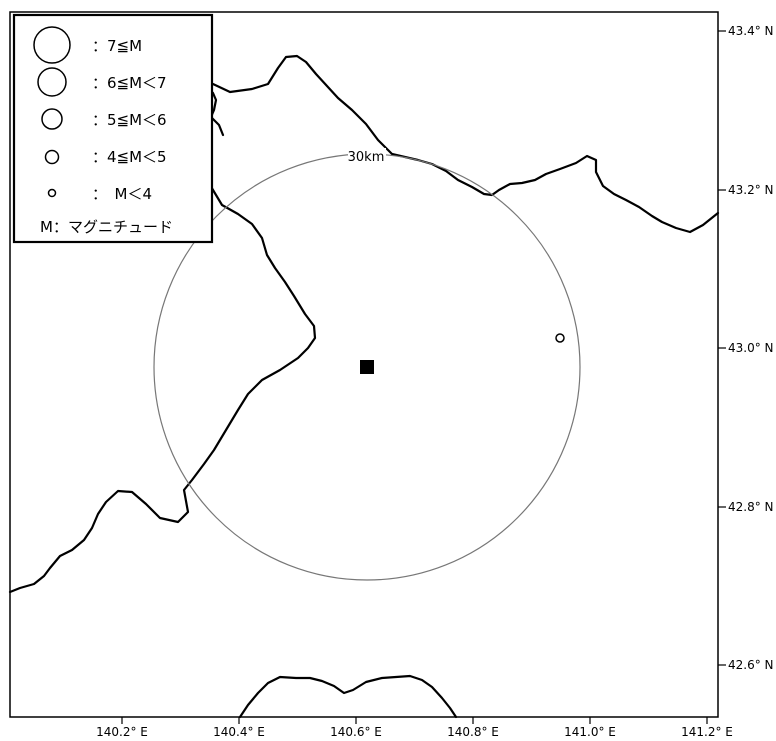 The image size is (776, 741). Describe the element at coordinates (356, 732) in the screenshot. I see `lon-label-140-6: 140.6° E` at that location.